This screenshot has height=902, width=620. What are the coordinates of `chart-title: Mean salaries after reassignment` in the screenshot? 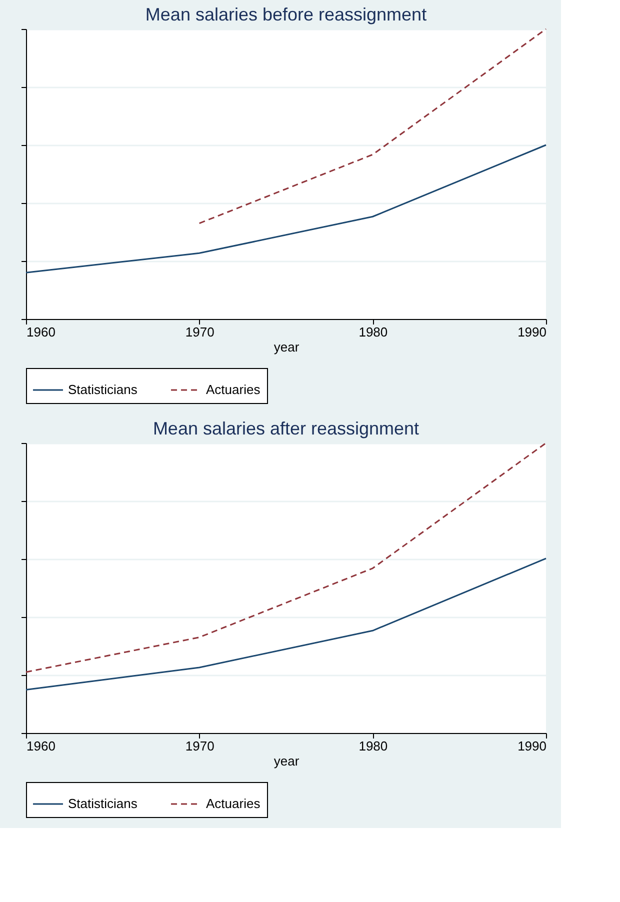 It's located at (286, 428).